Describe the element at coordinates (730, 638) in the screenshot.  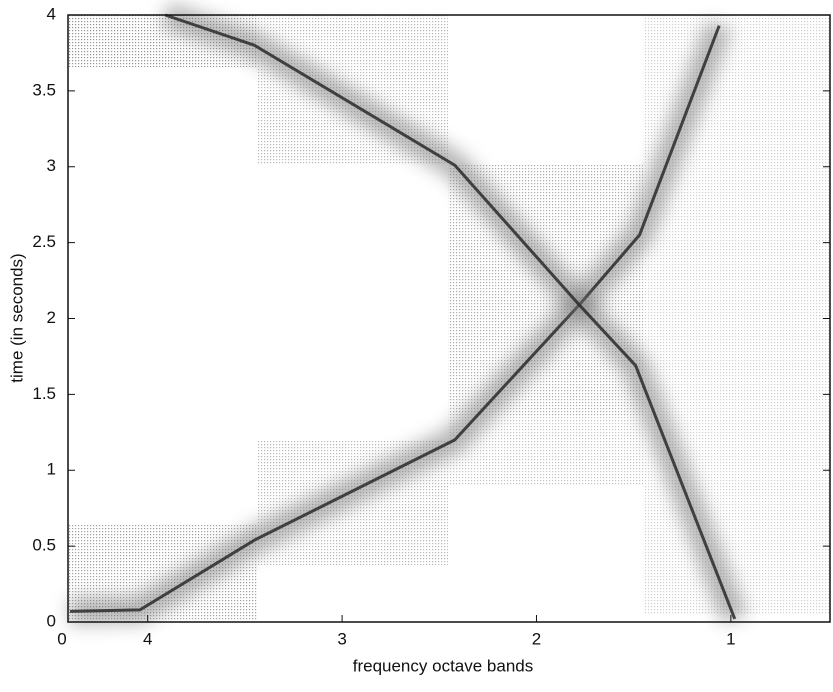
I see `x-tick-label: 1` at that location.